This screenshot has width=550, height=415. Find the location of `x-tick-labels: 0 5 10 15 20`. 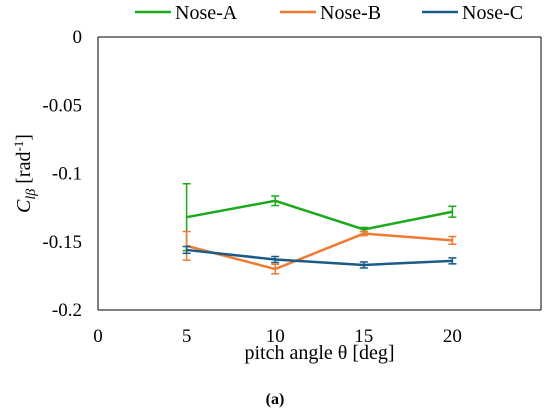

x-tick-labels: 0 5 10 15 20 is located at coordinates (277, 336).